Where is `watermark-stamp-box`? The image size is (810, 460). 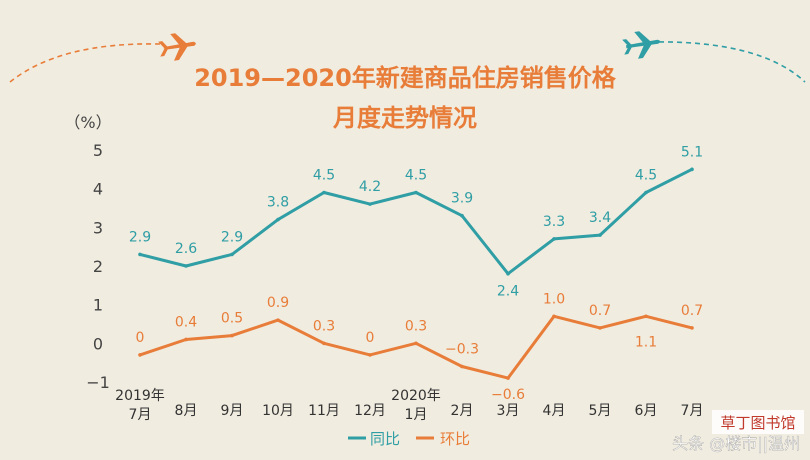
watermark-stamp-box is located at coordinates (758, 422).